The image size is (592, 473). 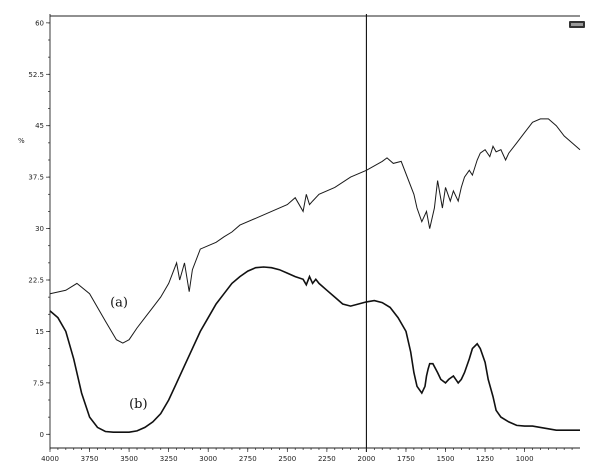 I want to click on y-axis-label: %, so click(x=21, y=141).